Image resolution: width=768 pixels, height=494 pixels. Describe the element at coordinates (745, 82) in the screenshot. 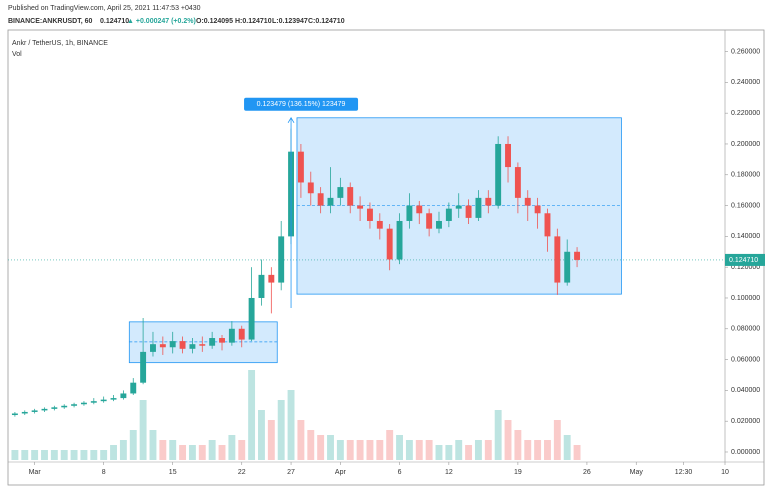

I see `y-tick-label: 0.240000` at that location.